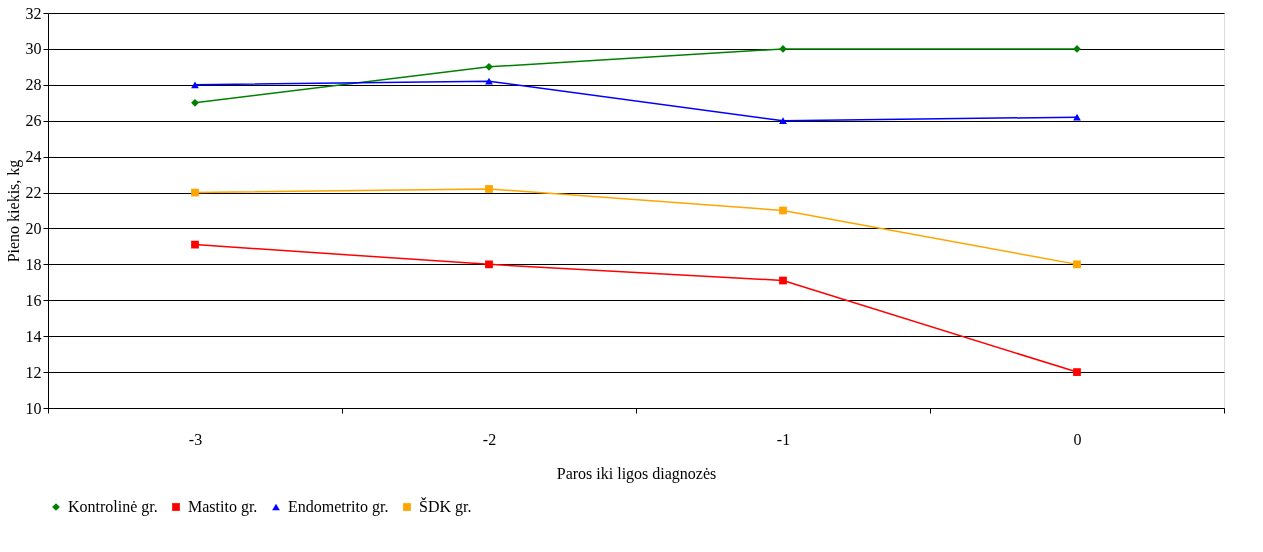 This screenshot has width=1263, height=552. I want to click on x-tick-label: -1, so click(783, 439).